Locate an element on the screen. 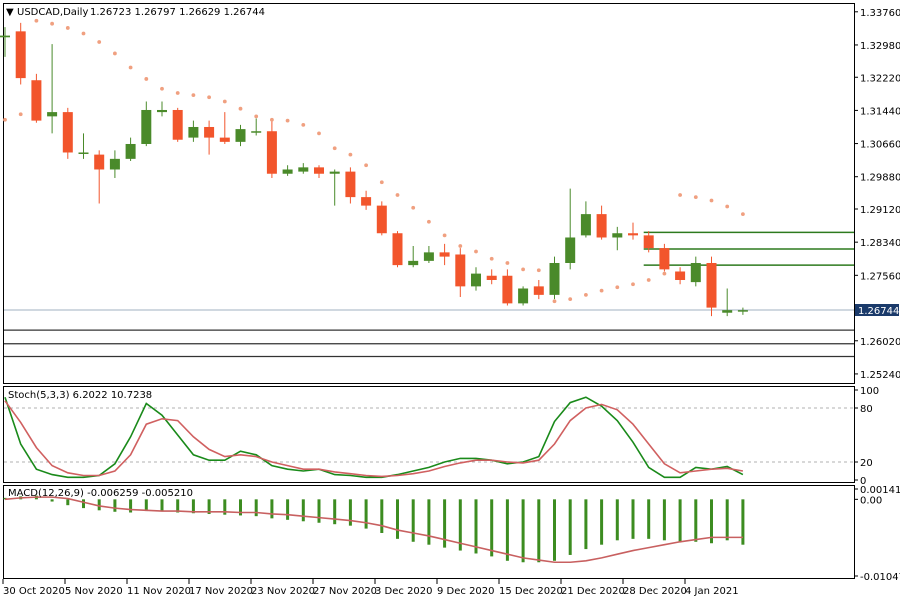  price-axis-label: 1.32980 is located at coordinates (880, 46).